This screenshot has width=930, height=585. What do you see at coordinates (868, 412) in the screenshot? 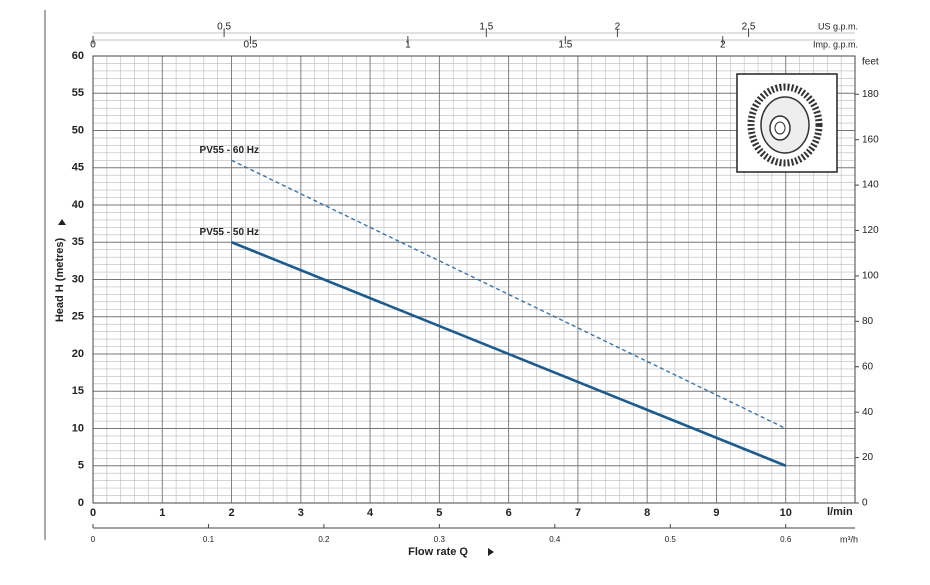
I see `y2-tick-label: 40` at bounding box center [868, 412].